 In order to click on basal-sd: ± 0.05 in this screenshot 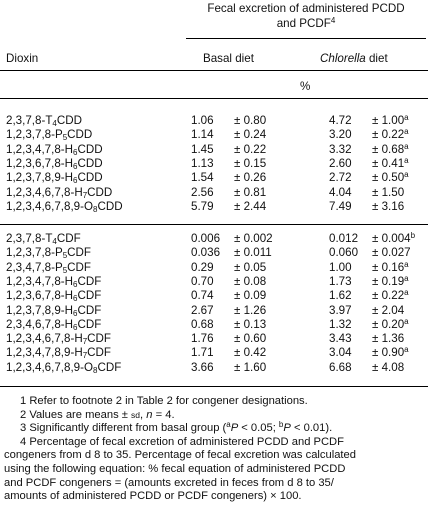, I will do `click(250, 267)`.